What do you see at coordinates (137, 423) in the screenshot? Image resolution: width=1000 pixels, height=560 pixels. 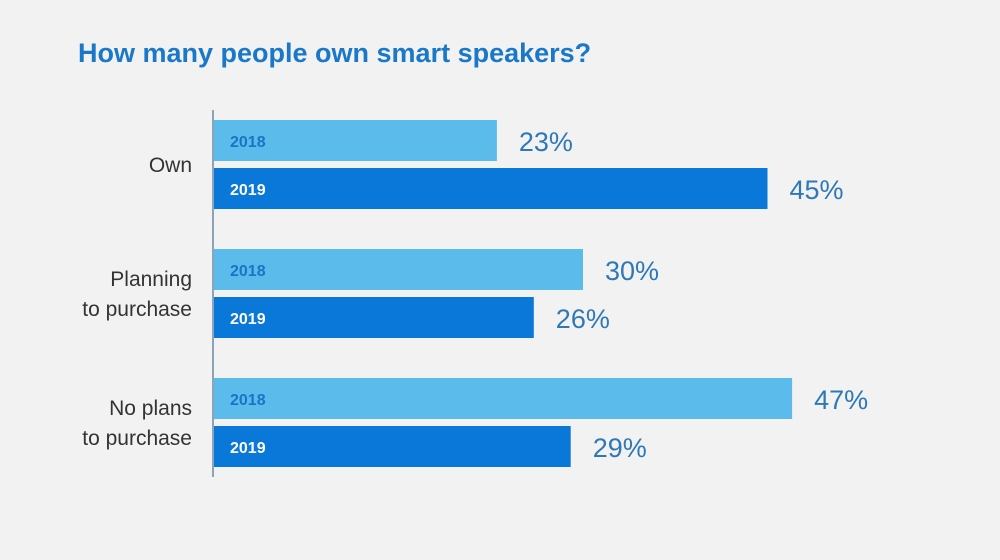 I see `category-label: No plans to purchase` at bounding box center [137, 423].